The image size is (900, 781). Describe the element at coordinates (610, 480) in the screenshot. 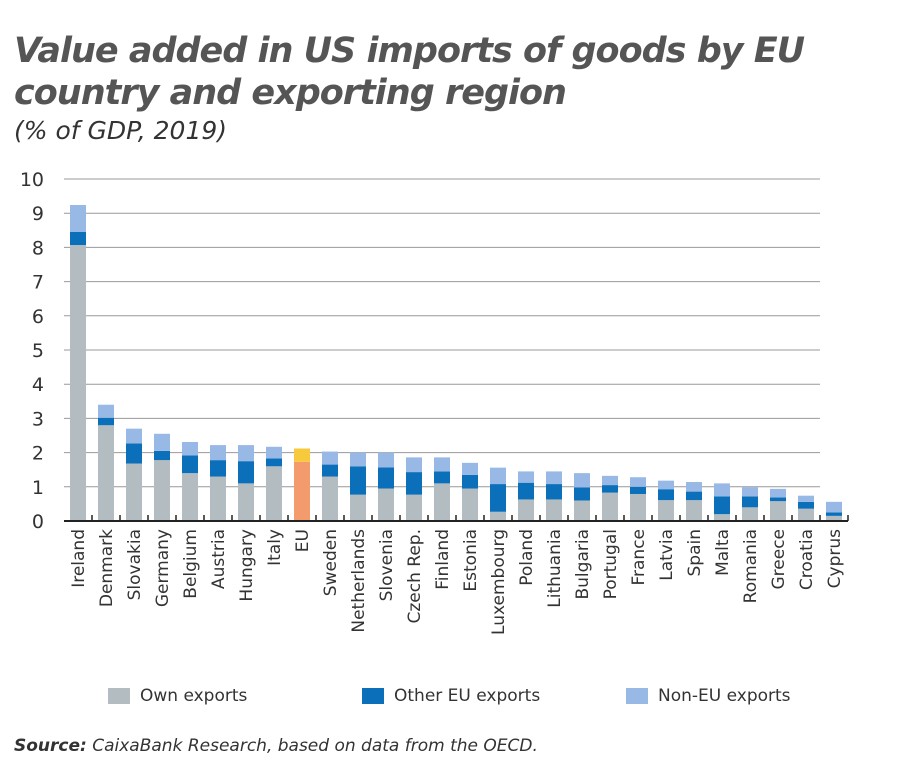

I see `bar-portugal-non-eu` at that location.